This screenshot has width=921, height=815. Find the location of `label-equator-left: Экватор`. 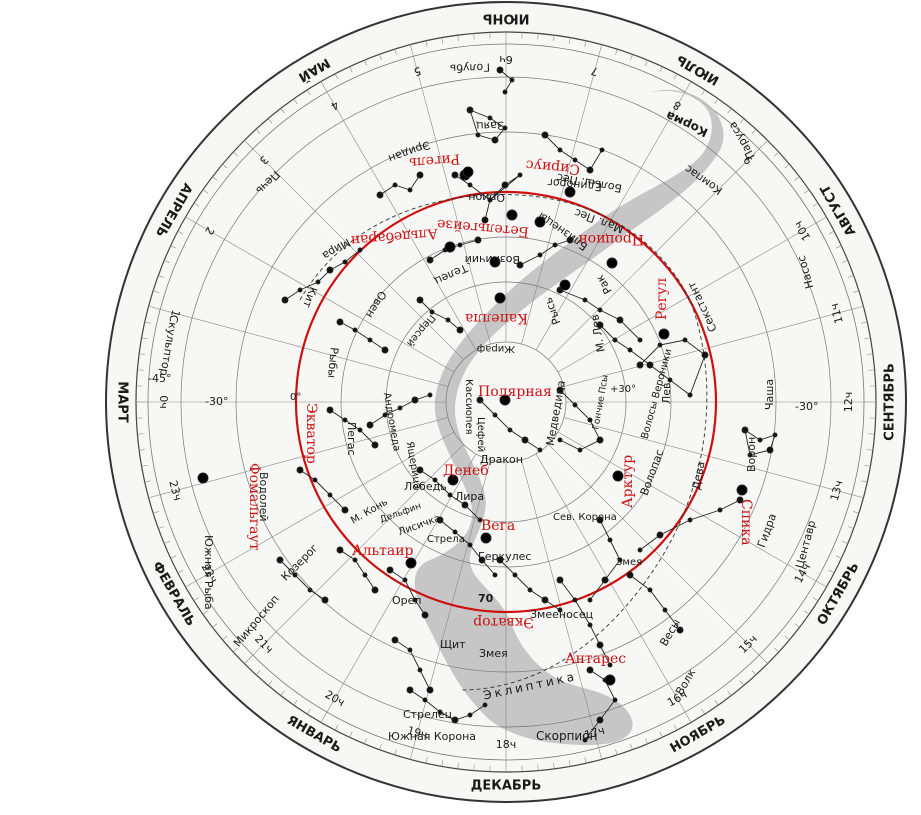

label-equator-left: Экватор is located at coordinates (311, 433).